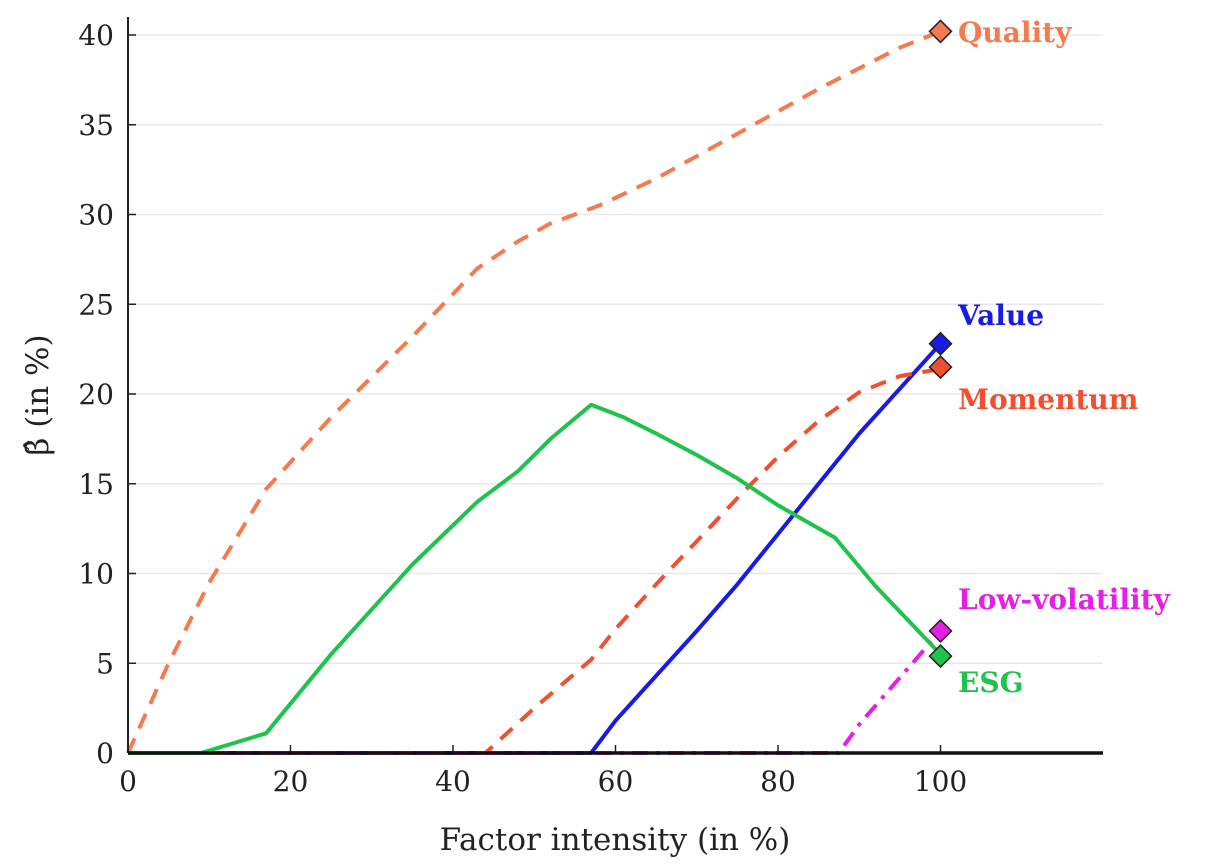 Image resolution: width=1212 pixels, height=867 pixels. What do you see at coordinates (1064, 599) in the screenshot?
I see `label-low-volatility: Low-volatility` at bounding box center [1064, 599].